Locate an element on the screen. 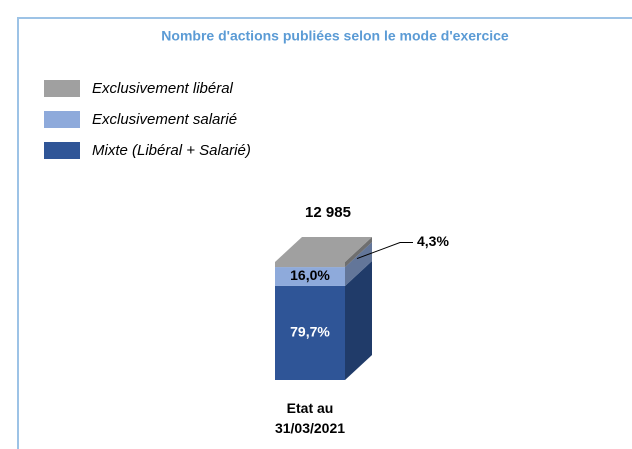  data-label: 4,3% is located at coordinates (433, 241).